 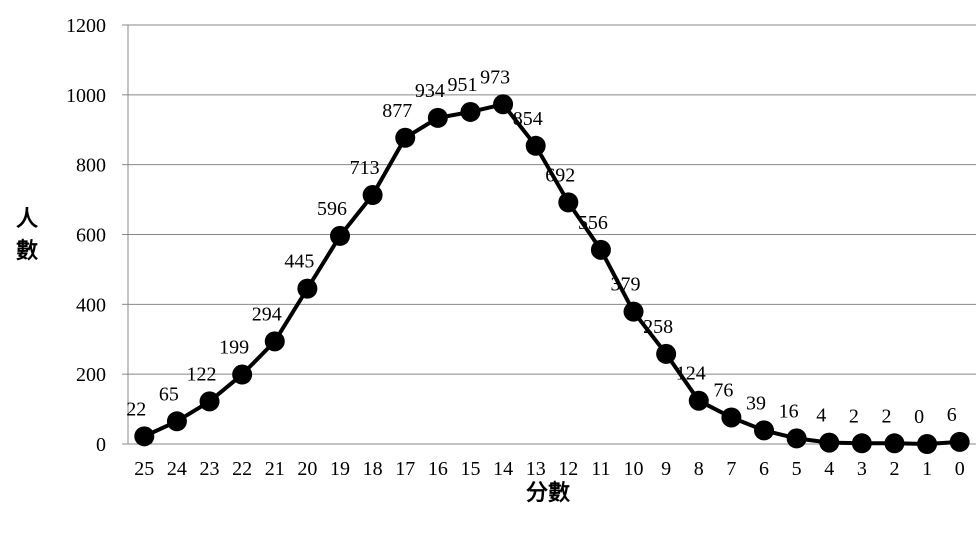 What do you see at coordinates (797, 469) in the screenshot?
I see `x-tick-label: 5` at bounding box center [797, 469].